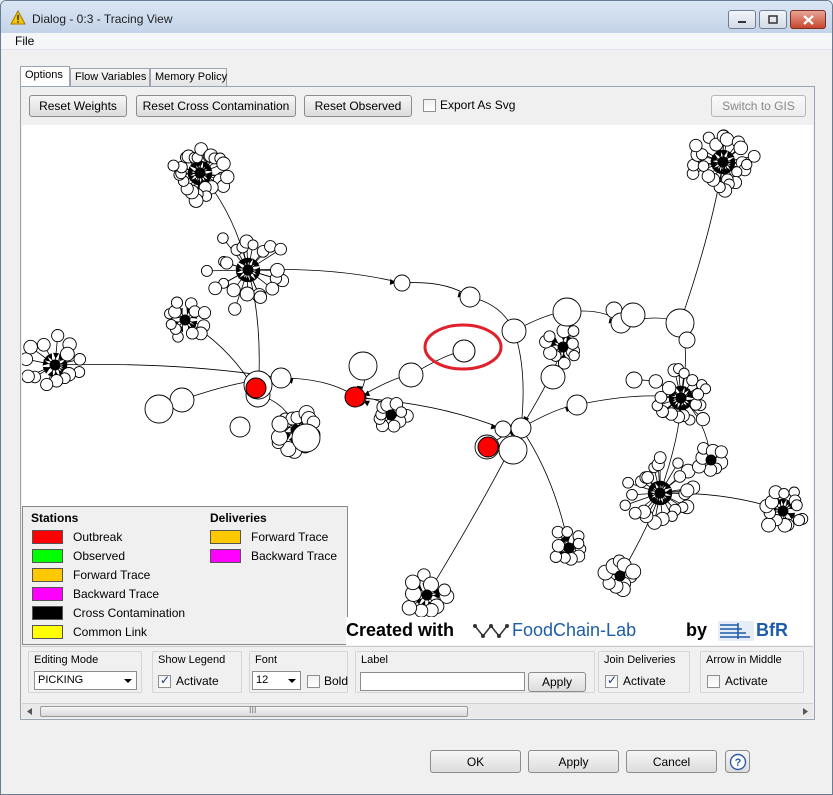  Describe the element at coordinates (475, 761) in the screenshot. I see `ok-button: OK` at that location.